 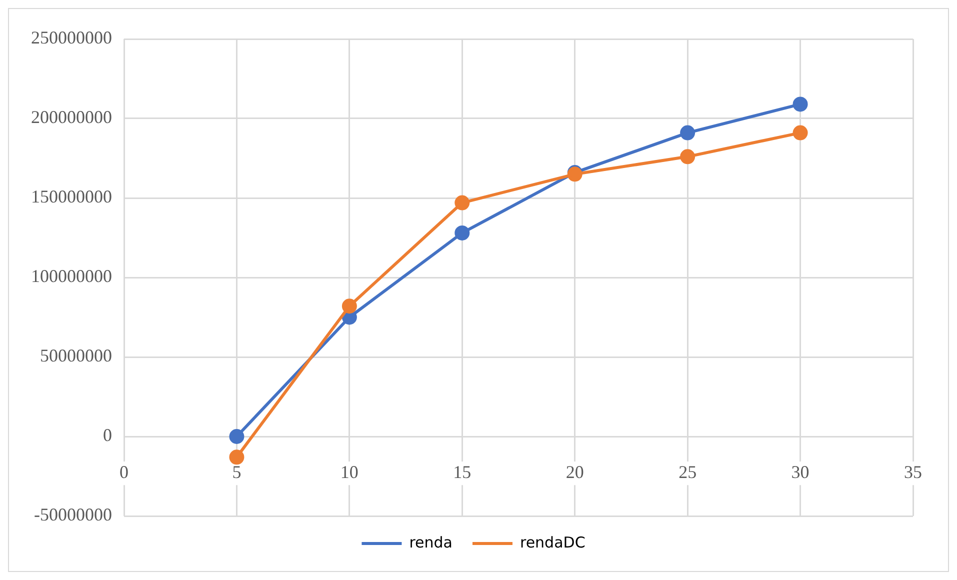 I want to click on x-tick-label: 35, so click(x=913, y=472).